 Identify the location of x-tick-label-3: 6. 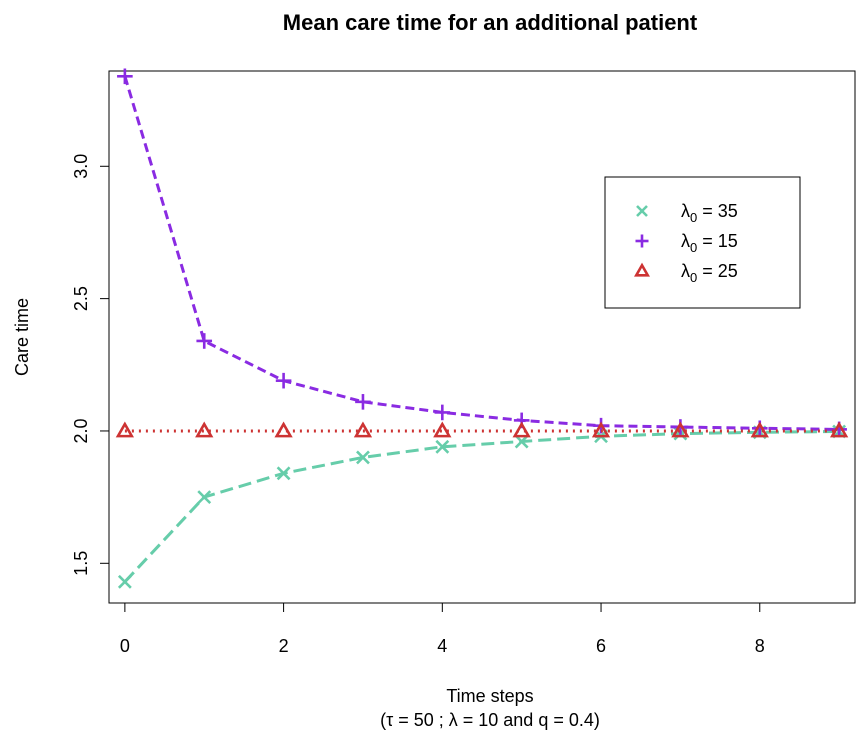
(601, 646).